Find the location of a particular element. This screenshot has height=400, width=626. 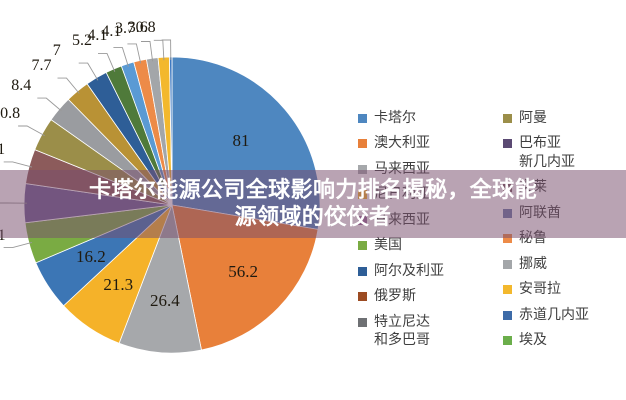

pie-slice-label: 56.2 is located at coordinates (243, 271).